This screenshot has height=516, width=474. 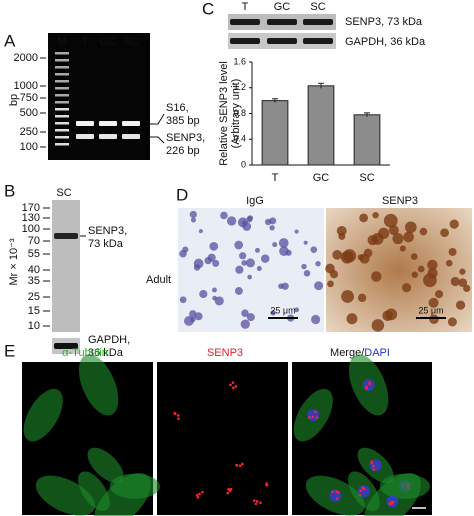 What do you see at coordinates (251, 270) in the screenshot?
I see `micrograph` at bounding box center [251, 270].